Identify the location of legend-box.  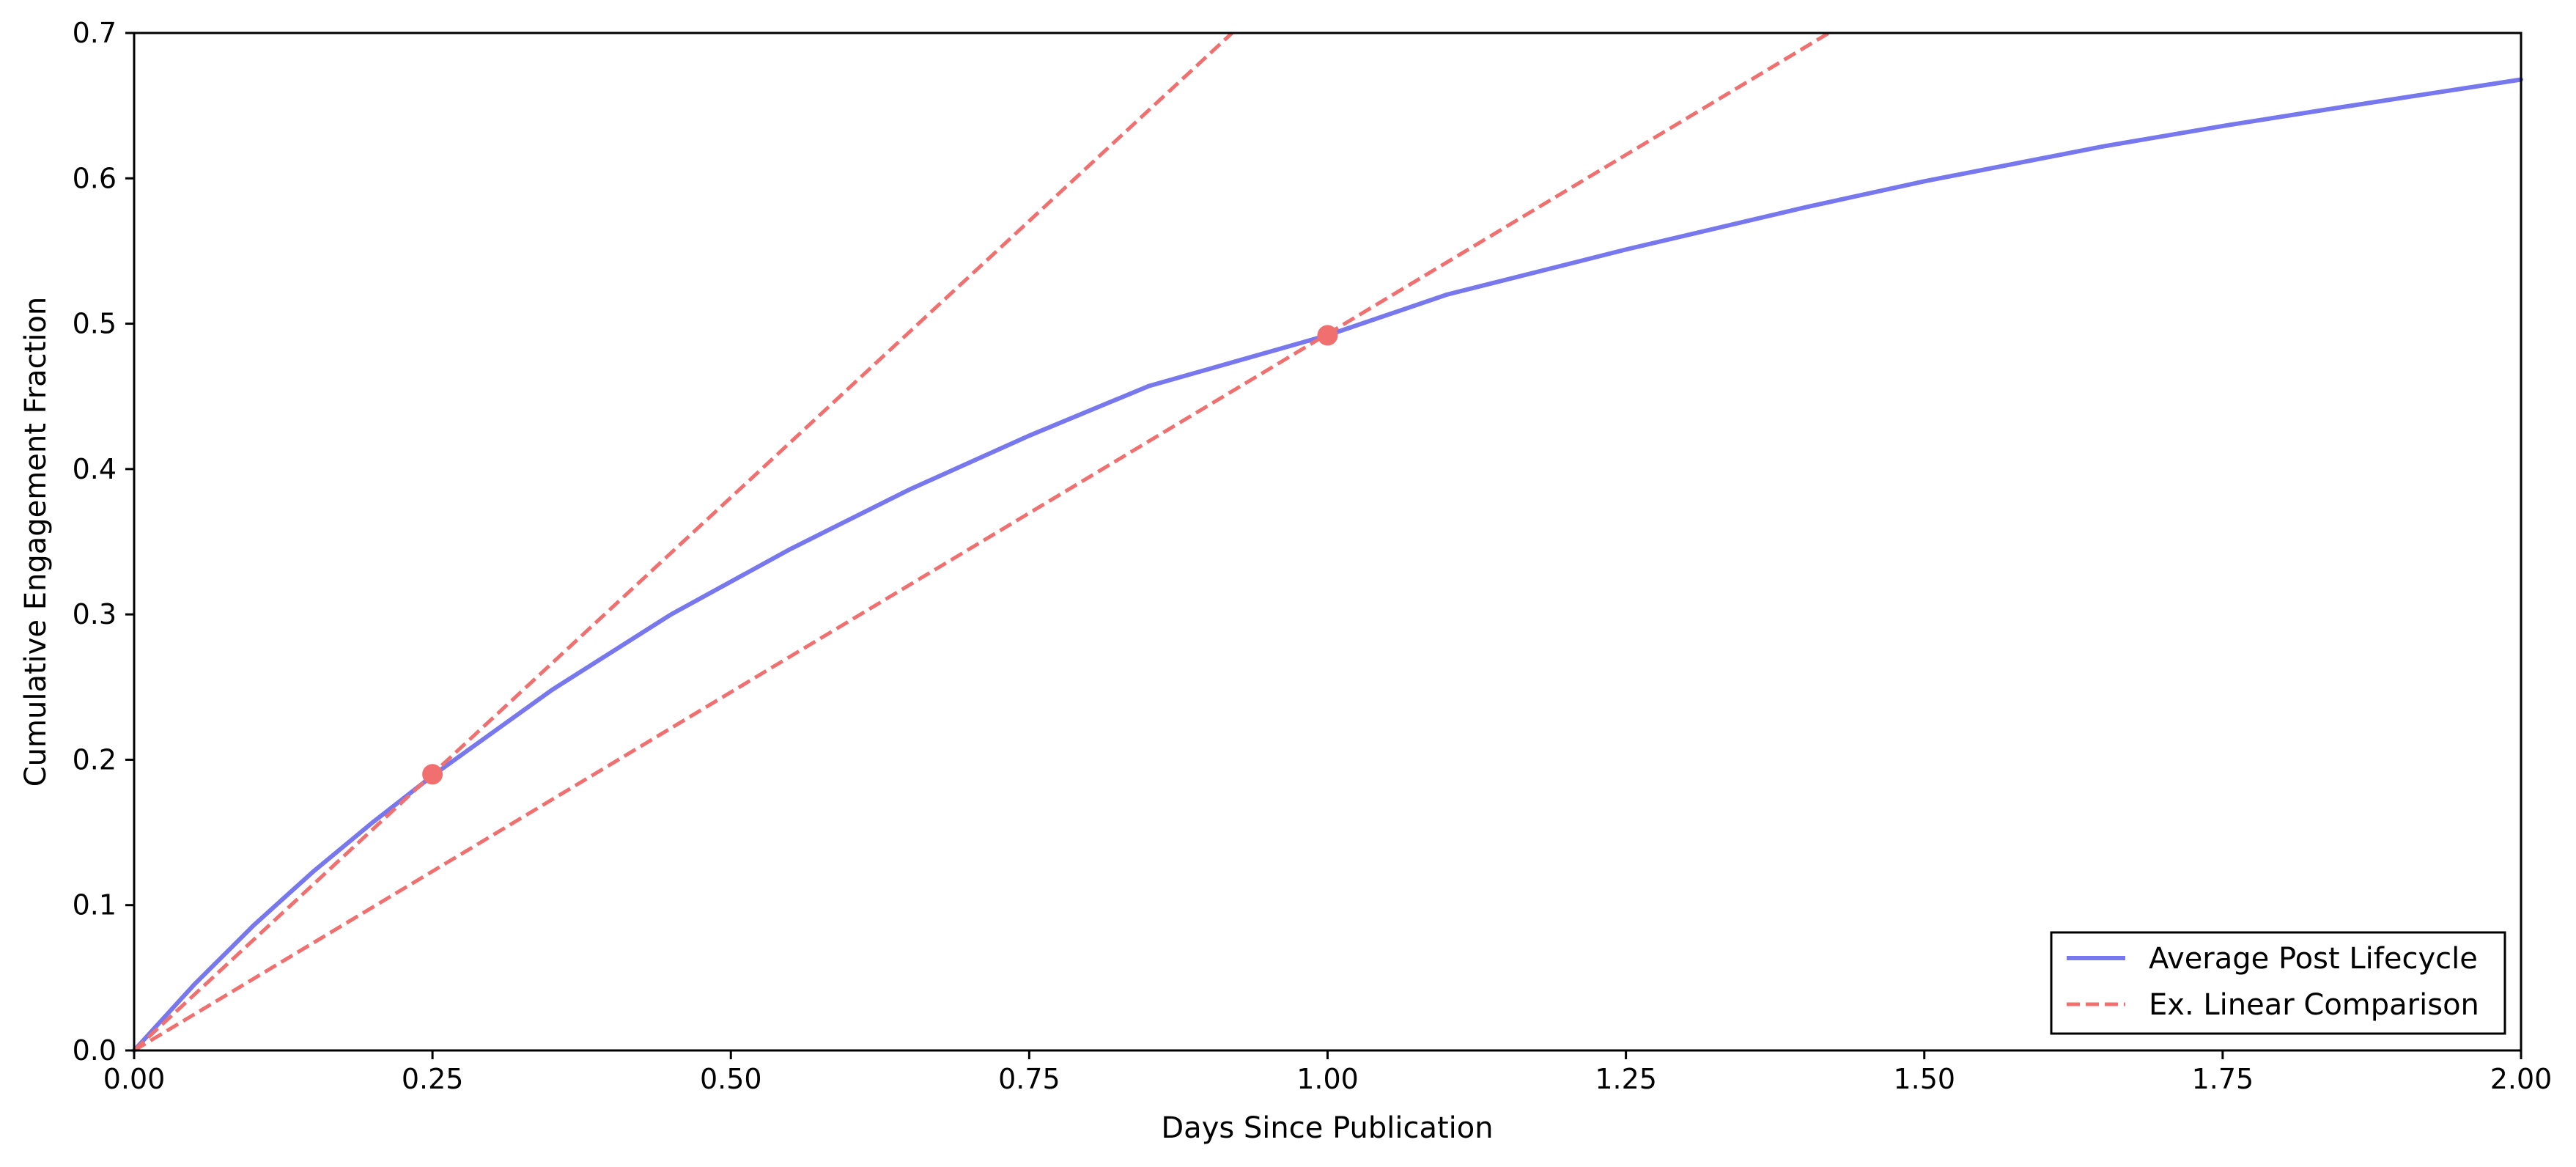
(2278, 983).